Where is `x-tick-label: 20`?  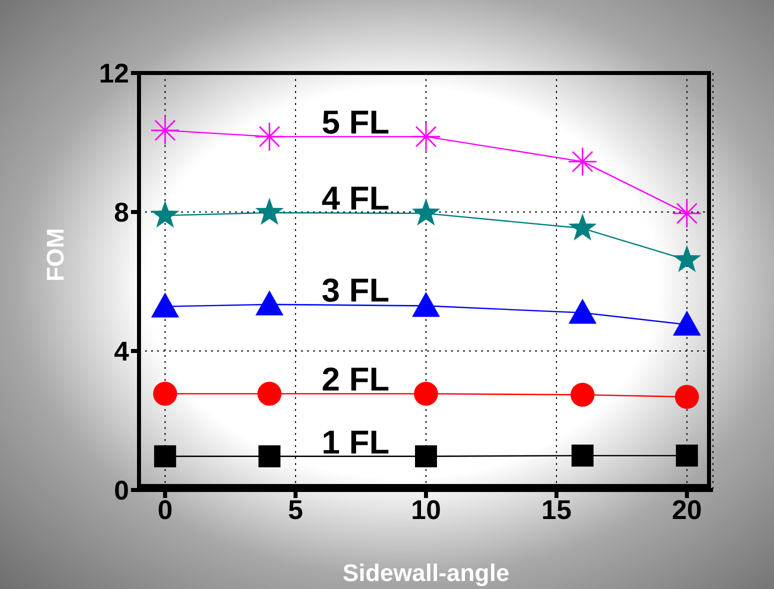
x-tick-label: 20 is located at coordinates (687, 510).